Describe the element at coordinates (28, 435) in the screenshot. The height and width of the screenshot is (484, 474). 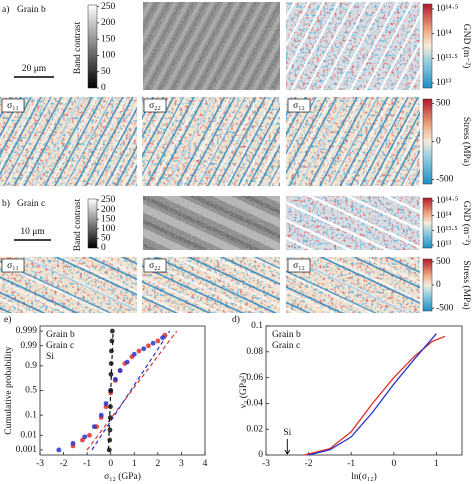
I see `y-tick-label: 0.01` at that location.